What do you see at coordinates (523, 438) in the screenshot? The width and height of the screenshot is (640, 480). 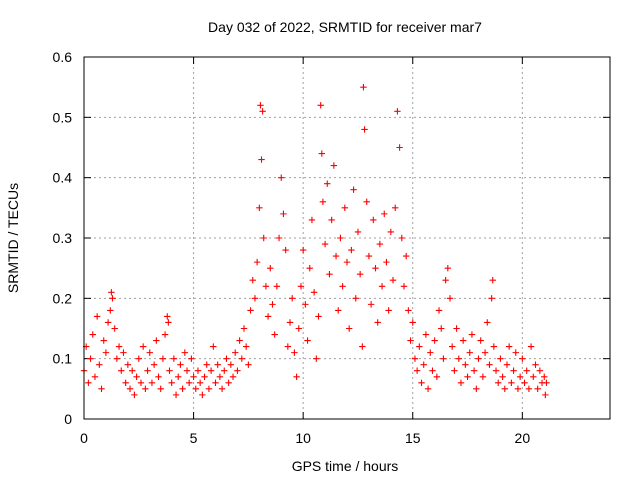 I see `x-tick-label: 20` at bounding box center [523, 438].